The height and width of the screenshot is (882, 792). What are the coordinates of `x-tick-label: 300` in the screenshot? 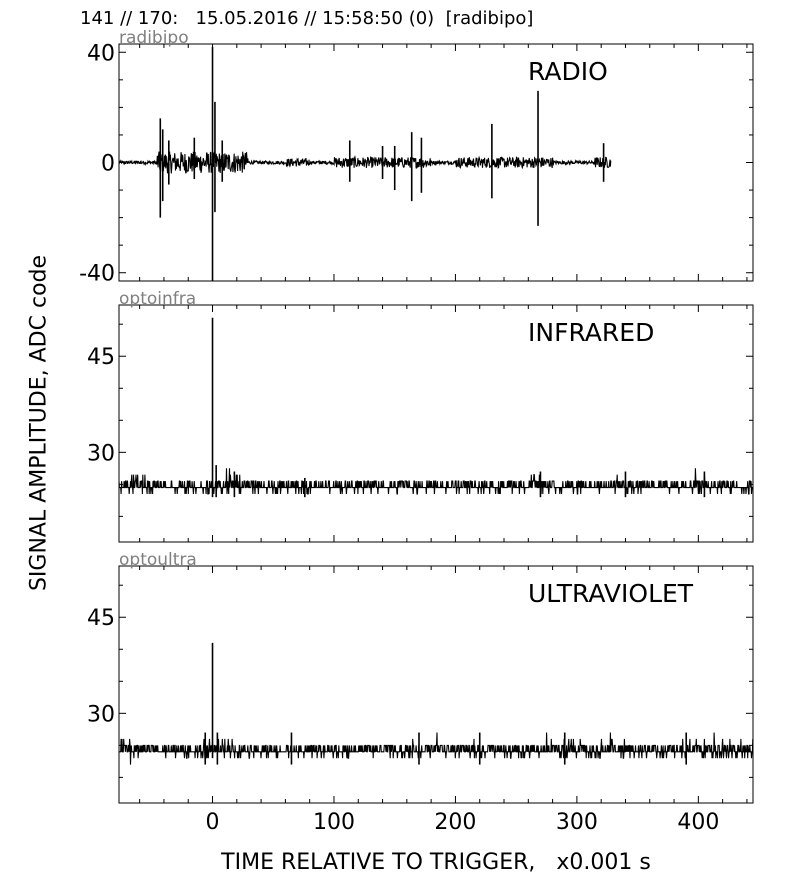 It's located at (577, 822).